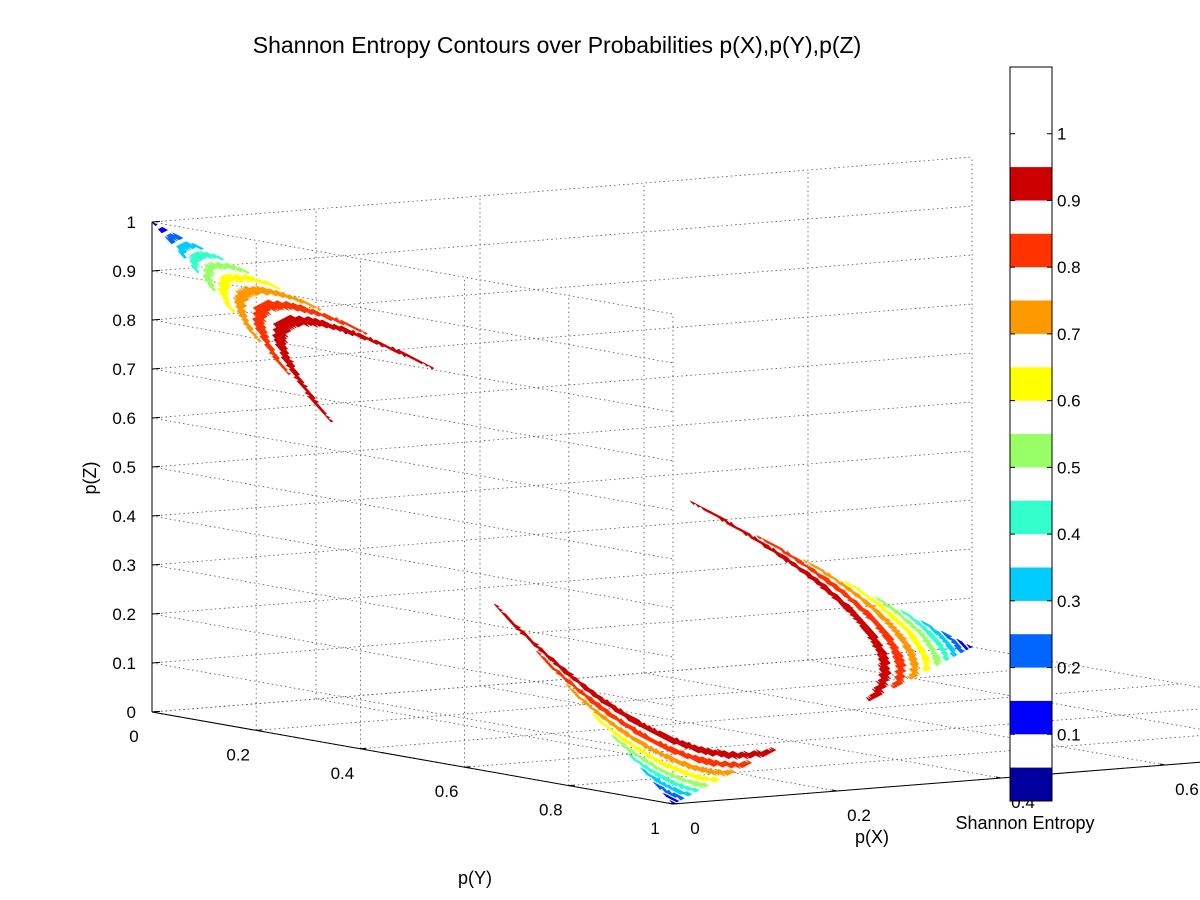  I want to click on colorbar-tick-label: 0.8, so click(1069, 267).